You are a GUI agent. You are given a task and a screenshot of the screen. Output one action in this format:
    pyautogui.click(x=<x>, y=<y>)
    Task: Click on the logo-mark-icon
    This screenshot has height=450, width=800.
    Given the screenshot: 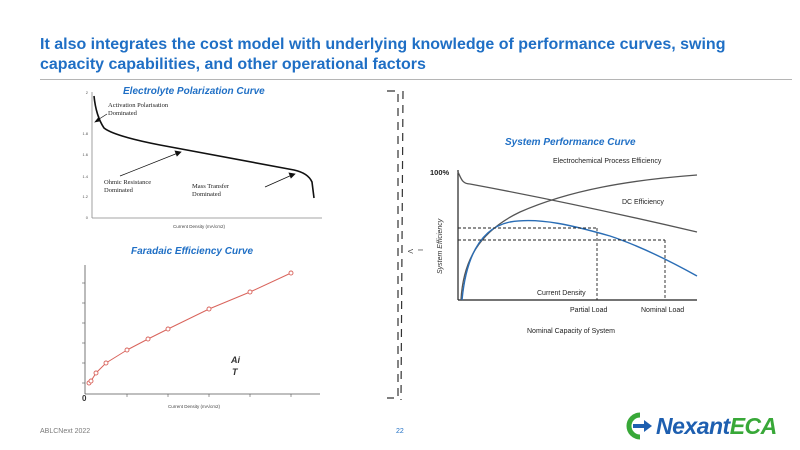 What is the action you would take?
    pyautogui.click(x=639, y=426)
    